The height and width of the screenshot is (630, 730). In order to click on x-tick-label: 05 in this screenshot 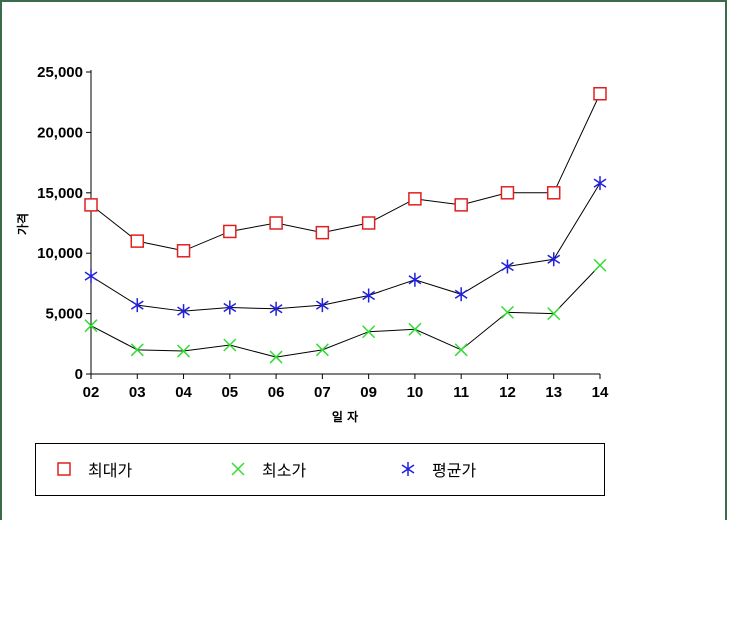, I will do `click(229, 392)`.